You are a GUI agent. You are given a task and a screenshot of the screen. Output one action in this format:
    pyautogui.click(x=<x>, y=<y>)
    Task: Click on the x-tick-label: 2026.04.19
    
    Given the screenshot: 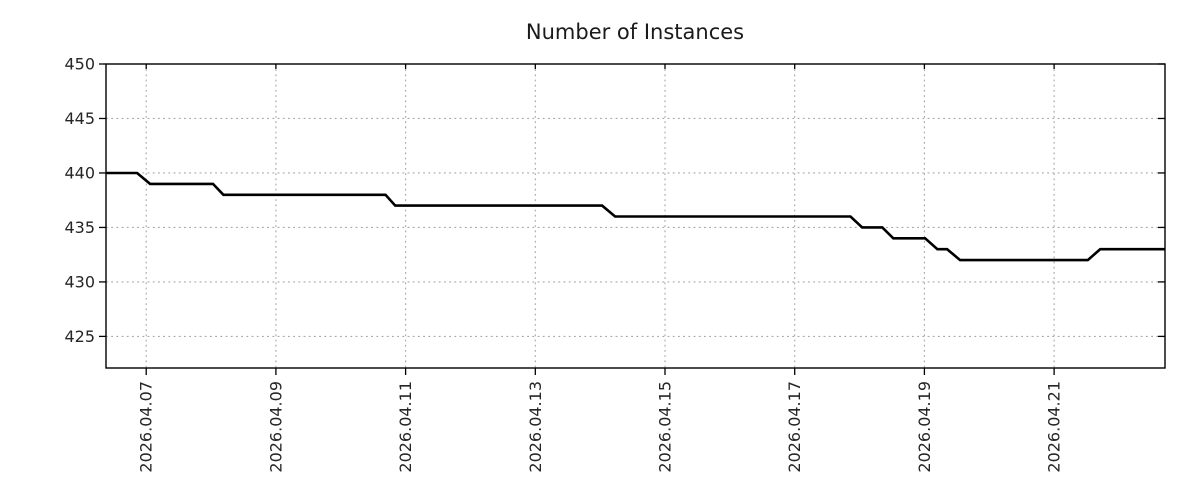 What is the action you would take?
    pyautogui.click(x=924, y=427)
    